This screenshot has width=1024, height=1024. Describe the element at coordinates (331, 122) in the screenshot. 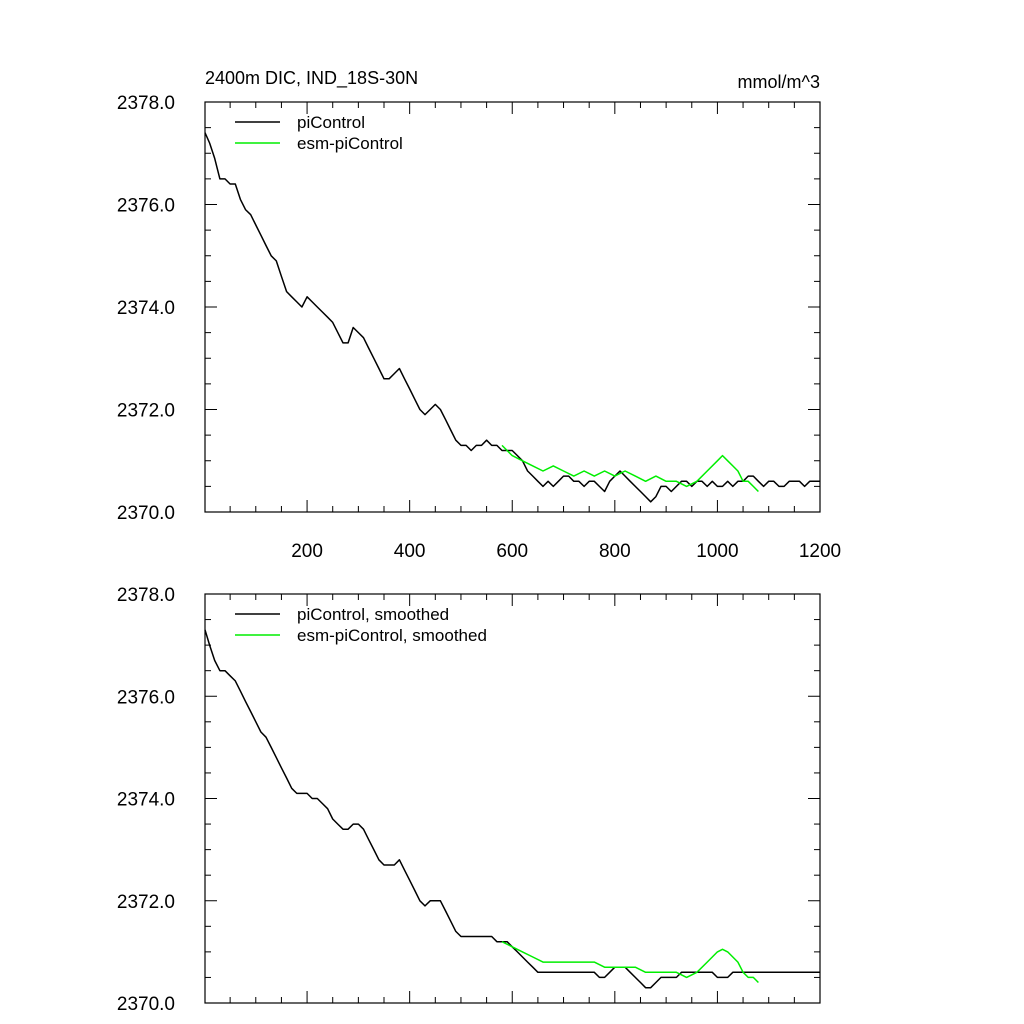

I see `legend-label: piControl` at that location.